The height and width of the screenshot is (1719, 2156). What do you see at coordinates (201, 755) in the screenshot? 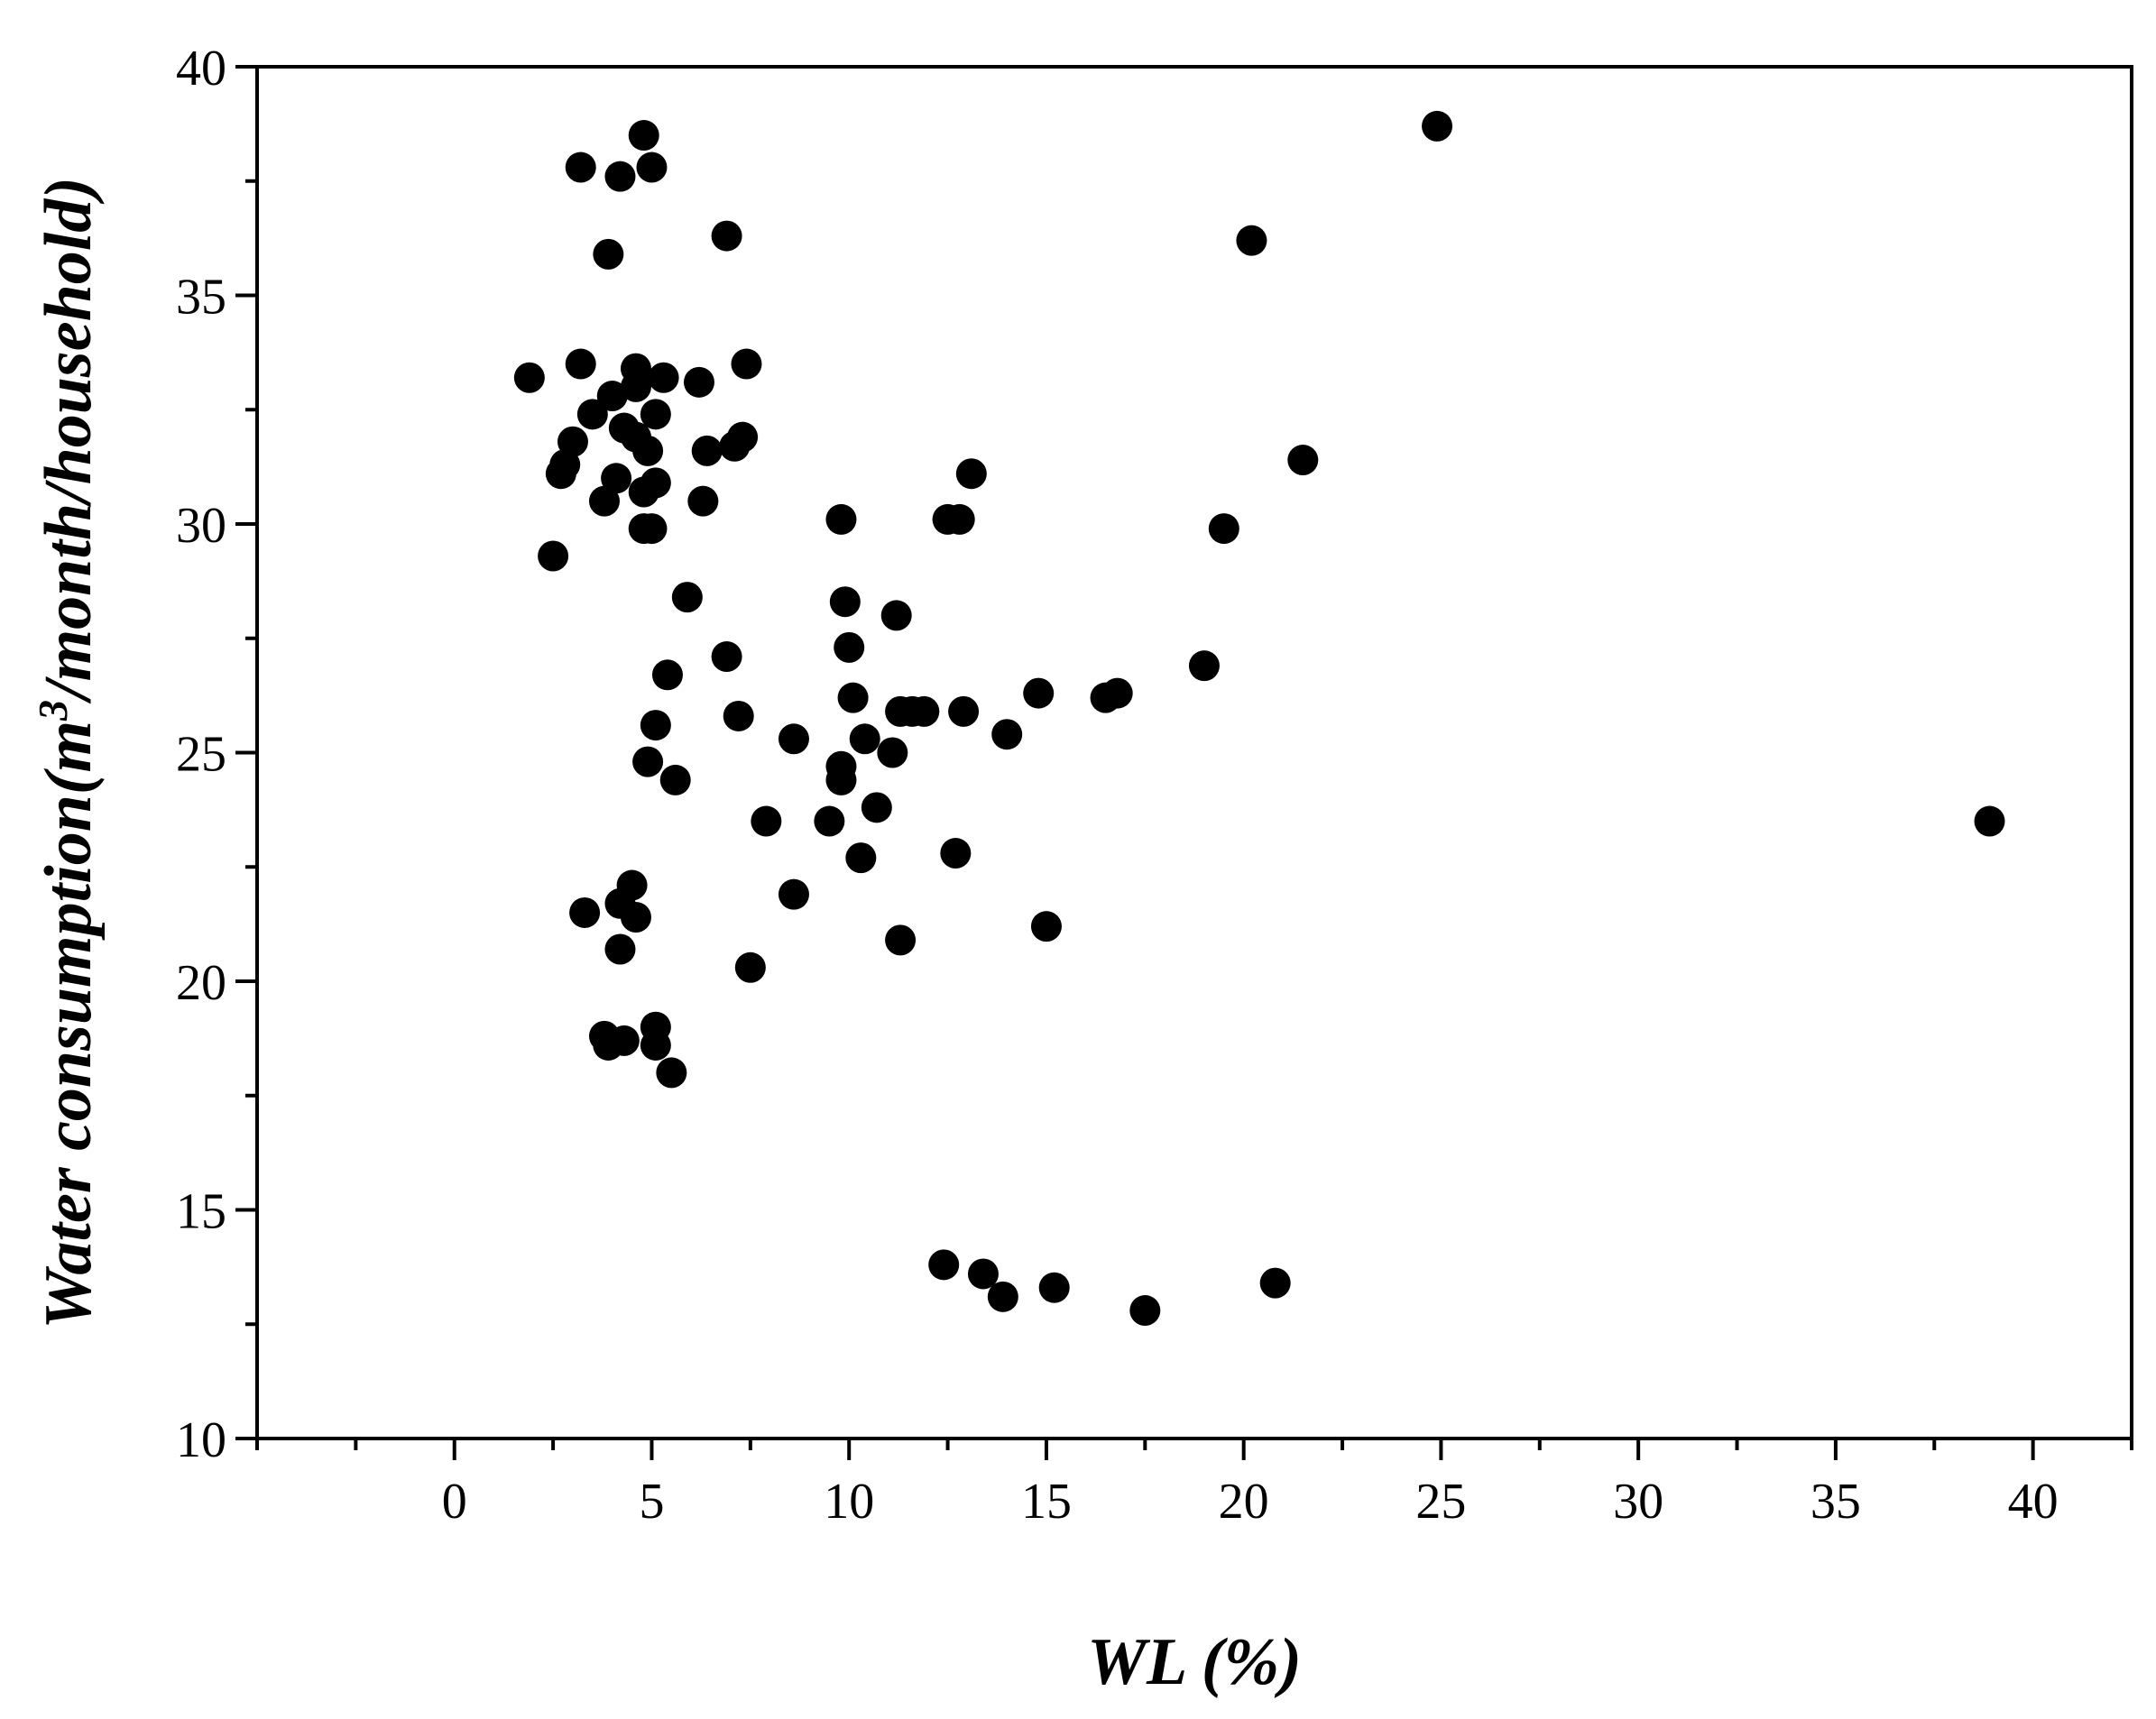
I see `y-tick-label: 25` at bounding box center [201, 755].